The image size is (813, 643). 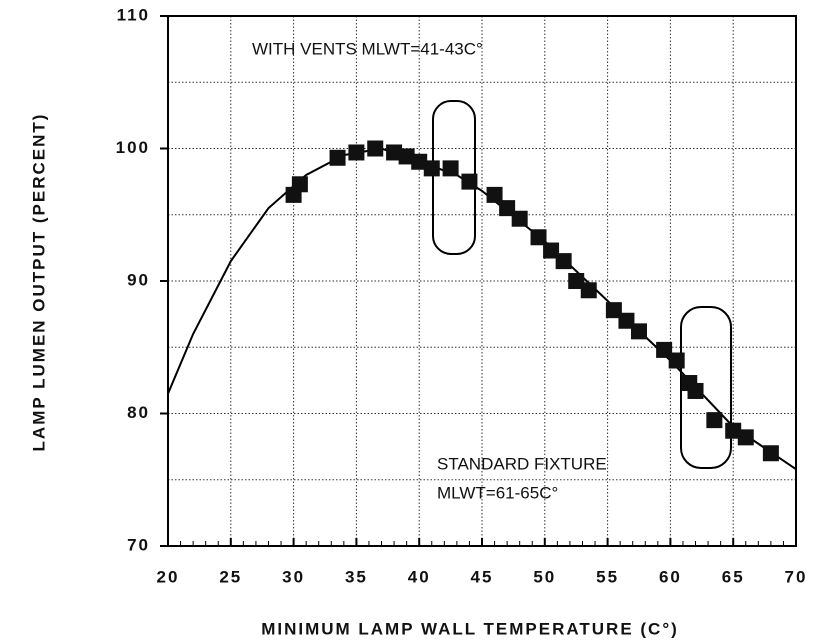 What do you see at coordinates (796, 576) in the screenshot?
I see `x-tick-label: 70` at bounding box center [796, 576].